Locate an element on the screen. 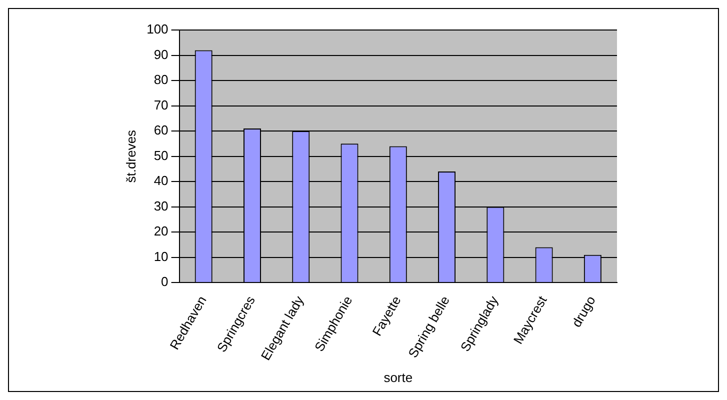 Image resolution: width=727 pixels, height=400 pixels. y-tick-label: 30 is located at coordinates (161, 206).